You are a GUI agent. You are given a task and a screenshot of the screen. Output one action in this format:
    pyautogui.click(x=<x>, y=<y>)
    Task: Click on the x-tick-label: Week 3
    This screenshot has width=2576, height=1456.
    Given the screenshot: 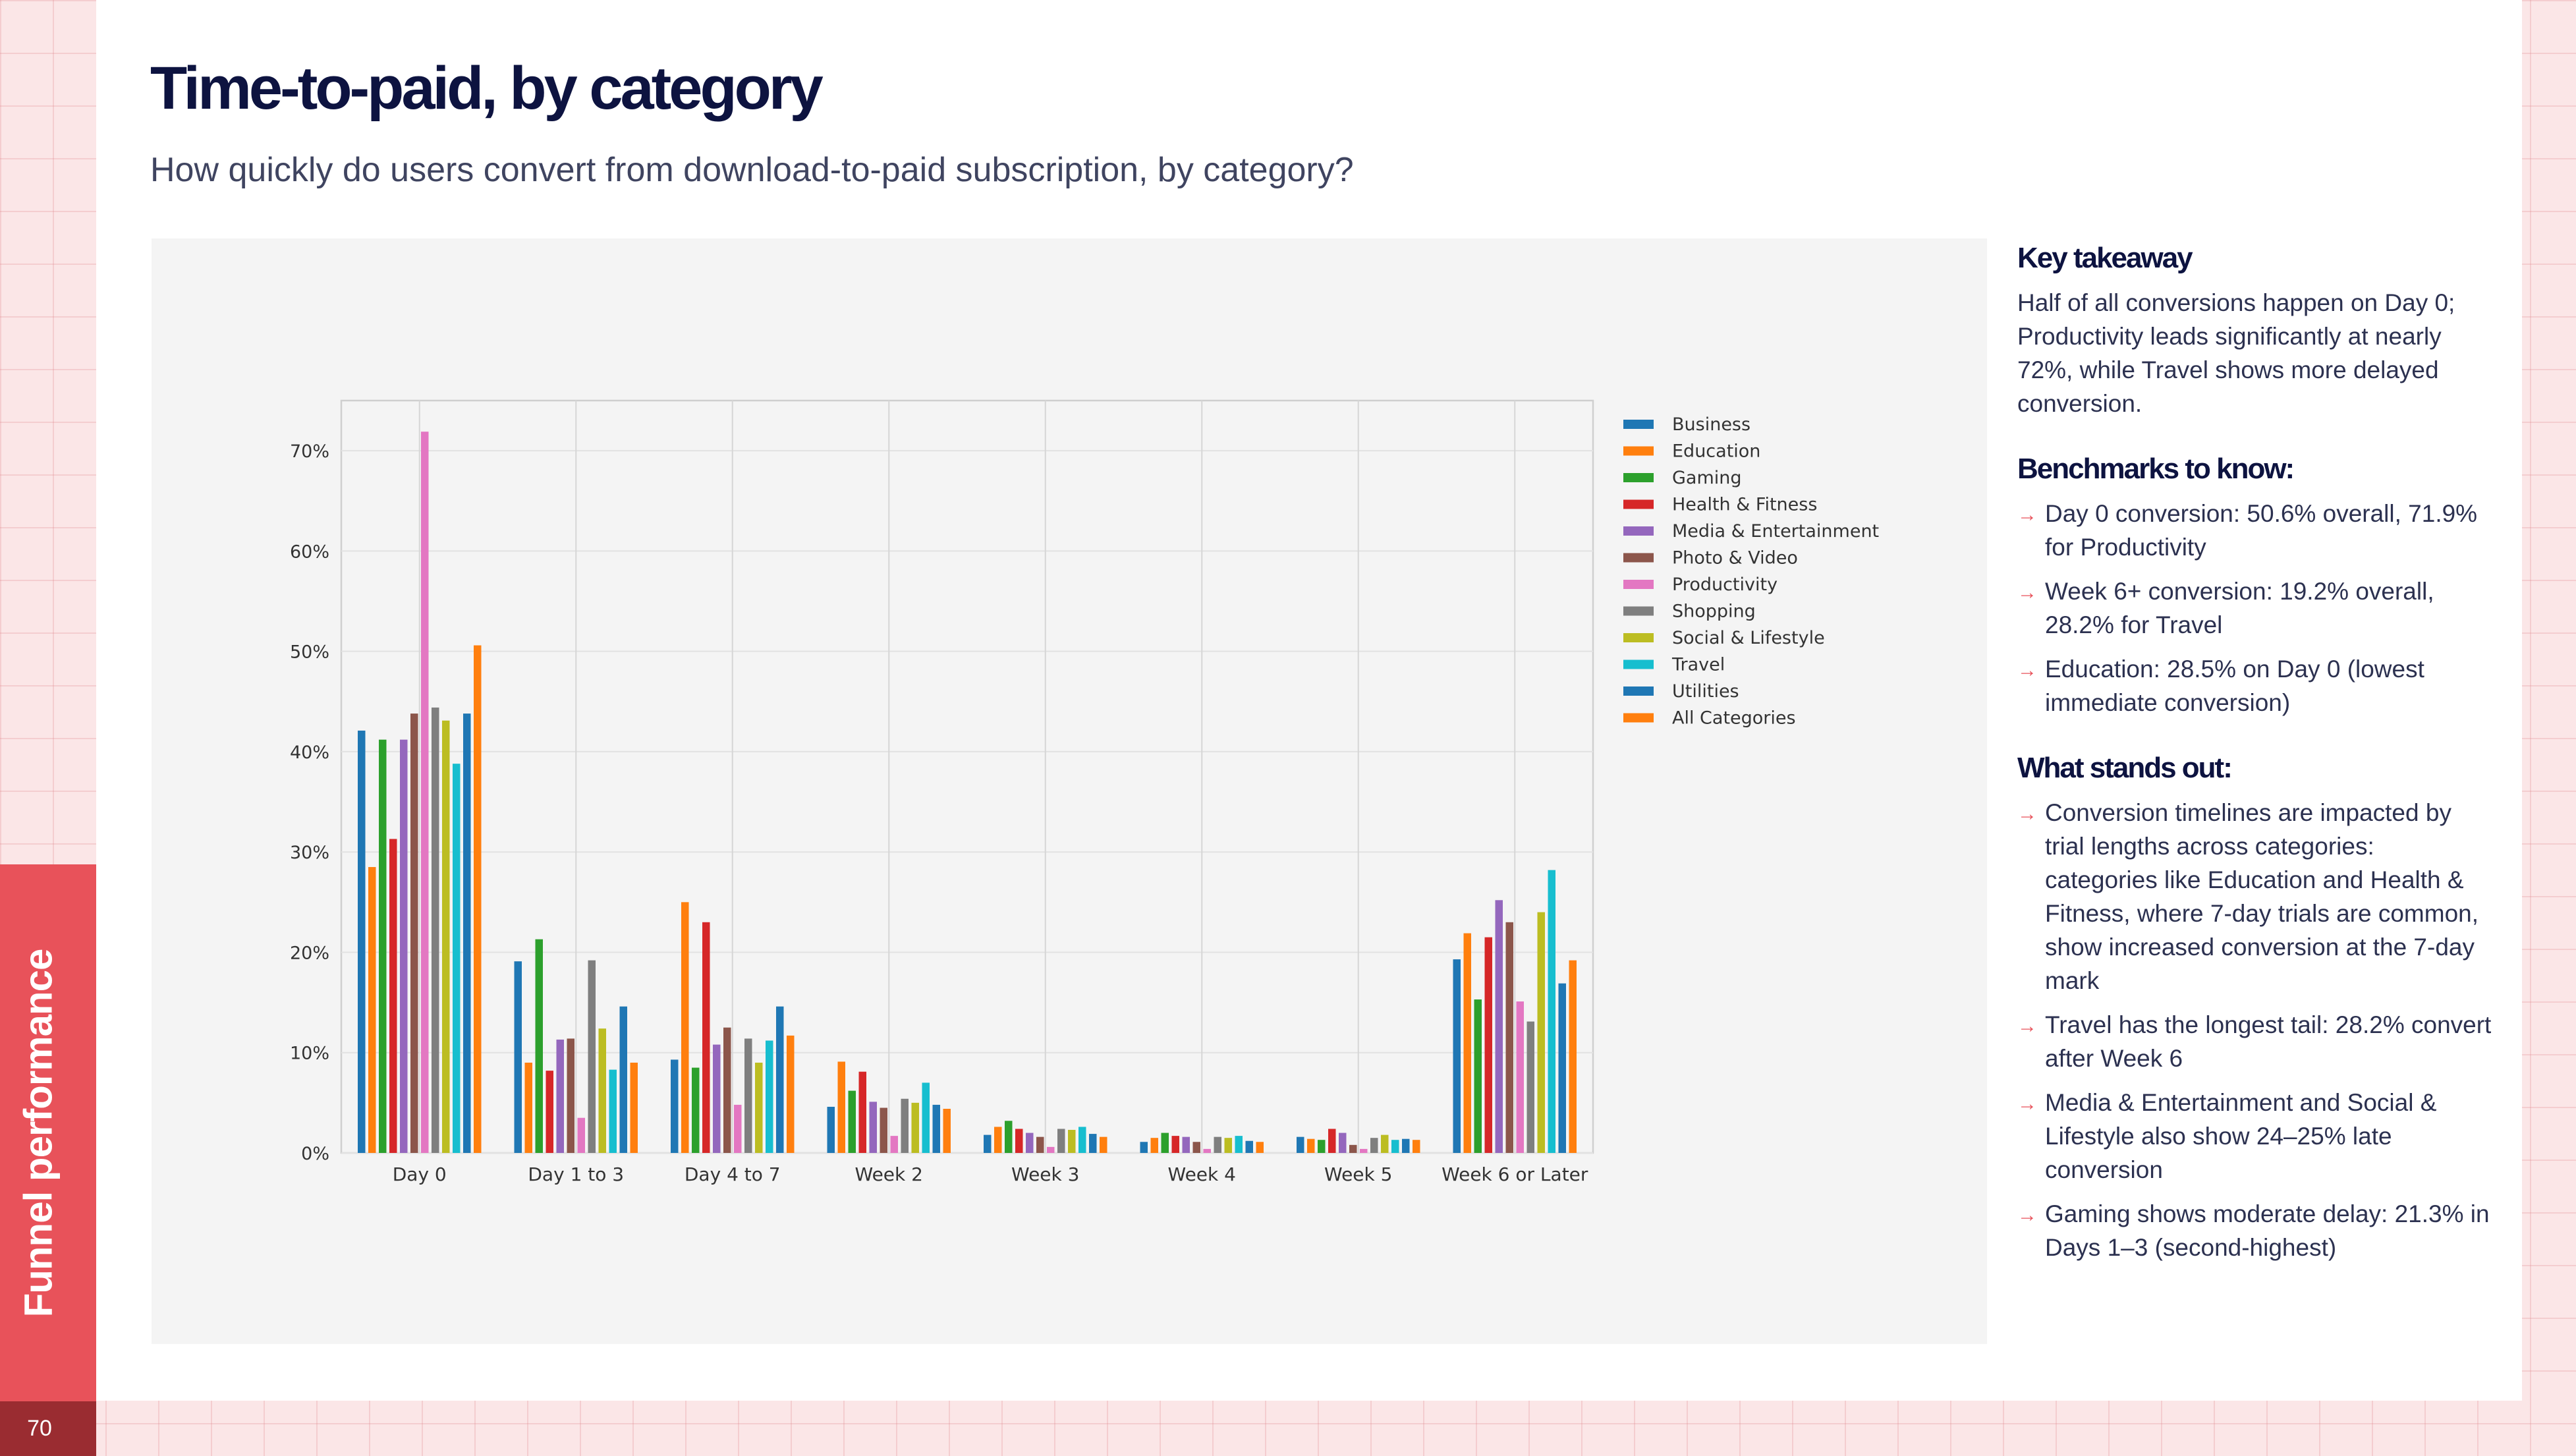 What is the action you would take?
    pyautogui.click(x=1045, y=1174)
    